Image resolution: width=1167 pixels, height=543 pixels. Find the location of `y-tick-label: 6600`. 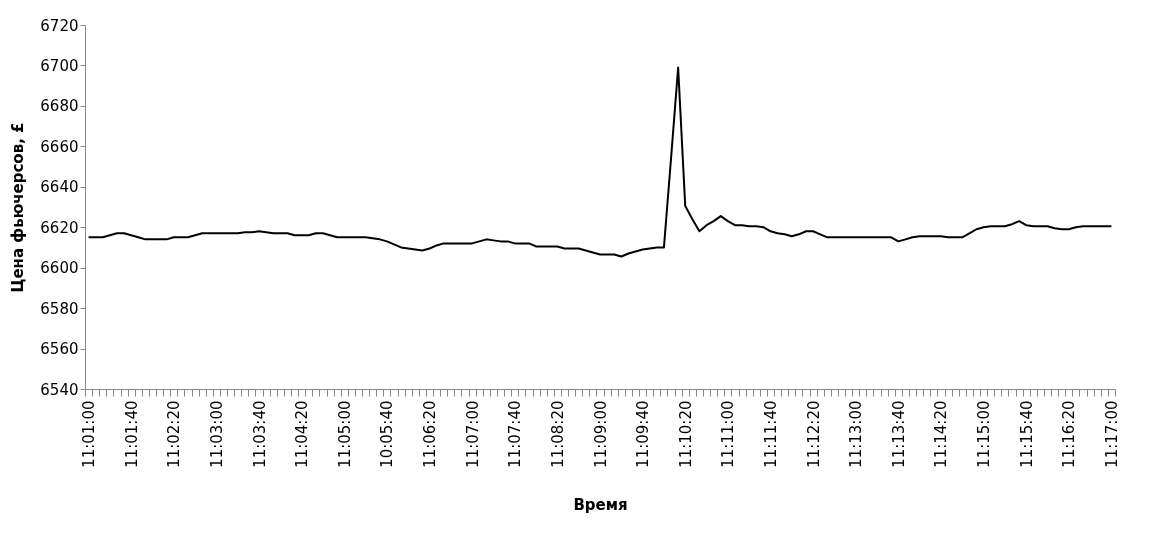

y-tick-label: 6600 is located at coordinates (59, 268).